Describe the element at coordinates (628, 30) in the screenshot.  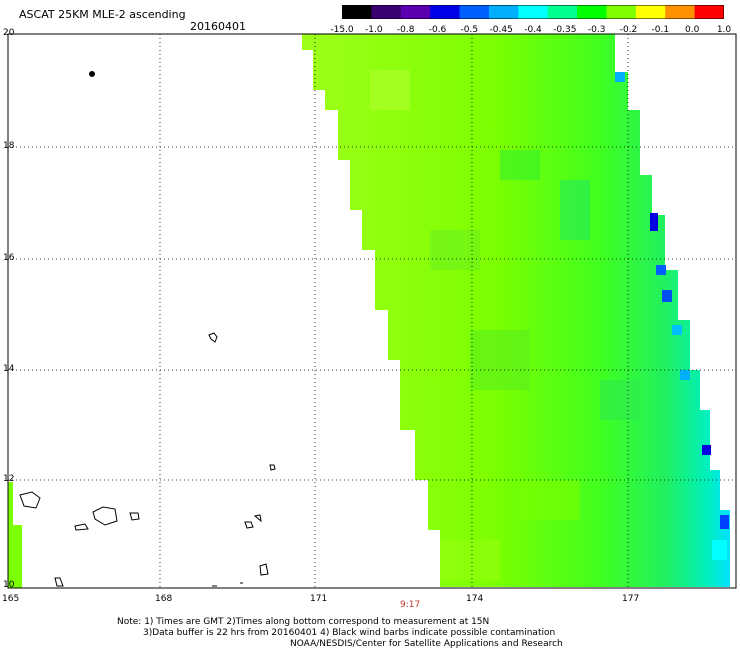
I see `colorbar-label: -0.2` at that location.